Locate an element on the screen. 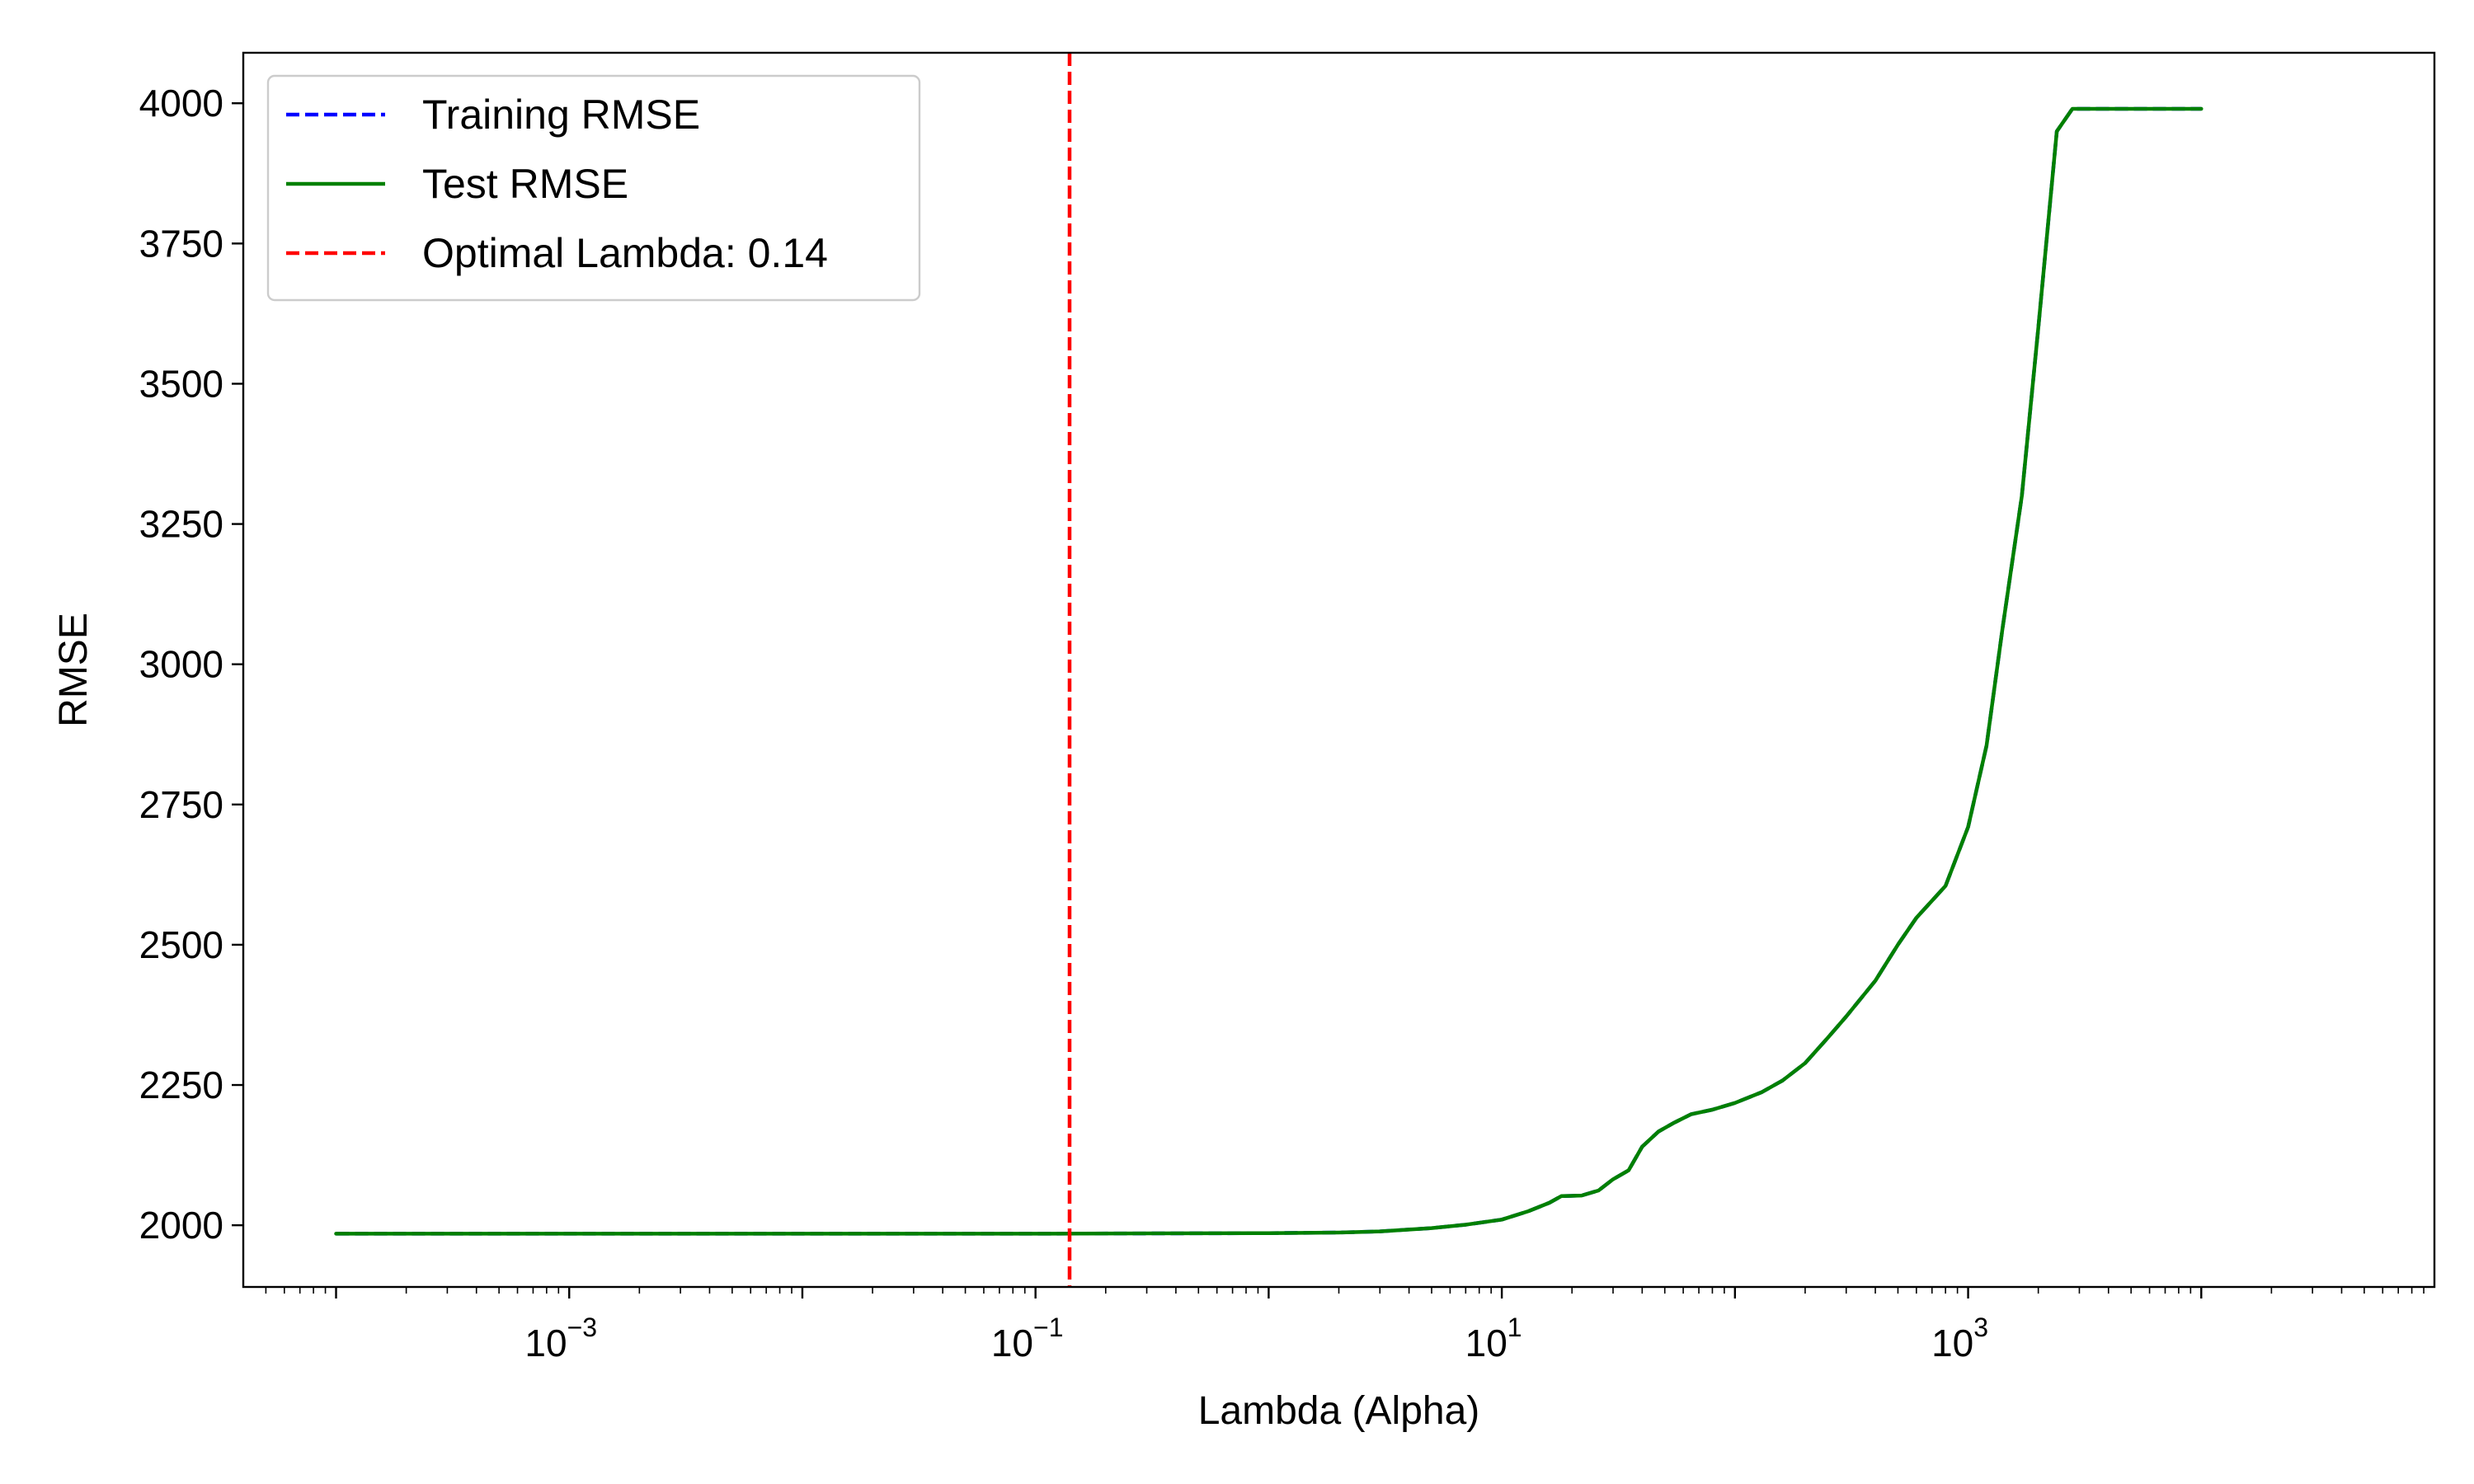  y-tick-label: 2000 is located at coordinates (181, 1225).